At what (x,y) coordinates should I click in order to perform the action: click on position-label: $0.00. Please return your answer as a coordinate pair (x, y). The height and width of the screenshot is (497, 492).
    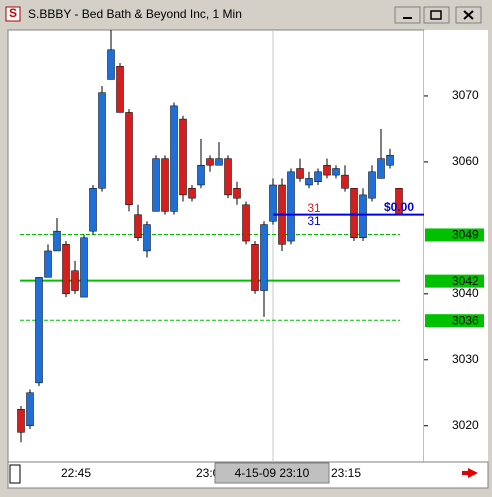
    Looking at the image, I should click on (399, 207).